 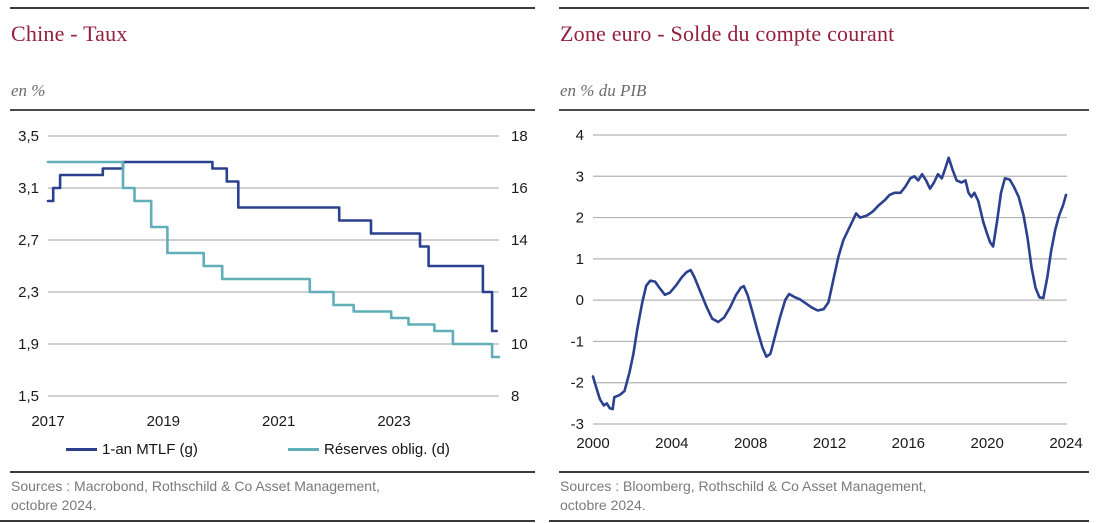 What do you see at coordinates (69, 33) in the screenshot?
I see `page-title: Chine - Taux` at bounding box center [69, 33].